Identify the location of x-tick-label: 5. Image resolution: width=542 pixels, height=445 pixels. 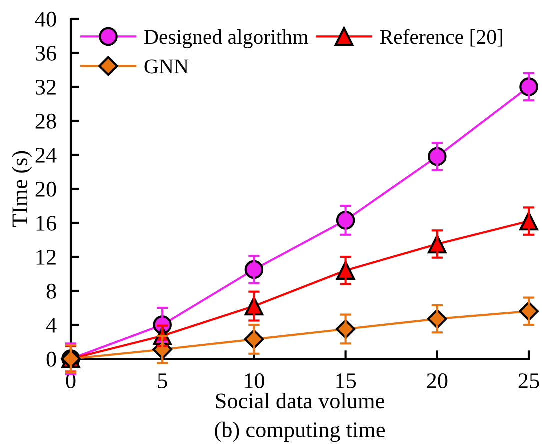
(163, 381).